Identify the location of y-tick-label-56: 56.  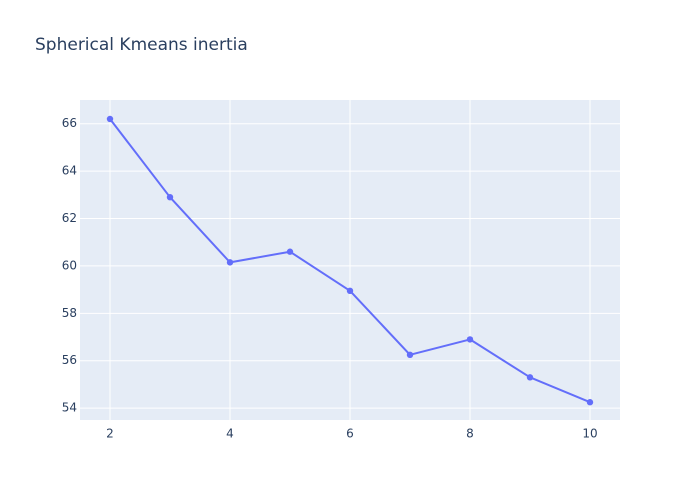
(69, 360).